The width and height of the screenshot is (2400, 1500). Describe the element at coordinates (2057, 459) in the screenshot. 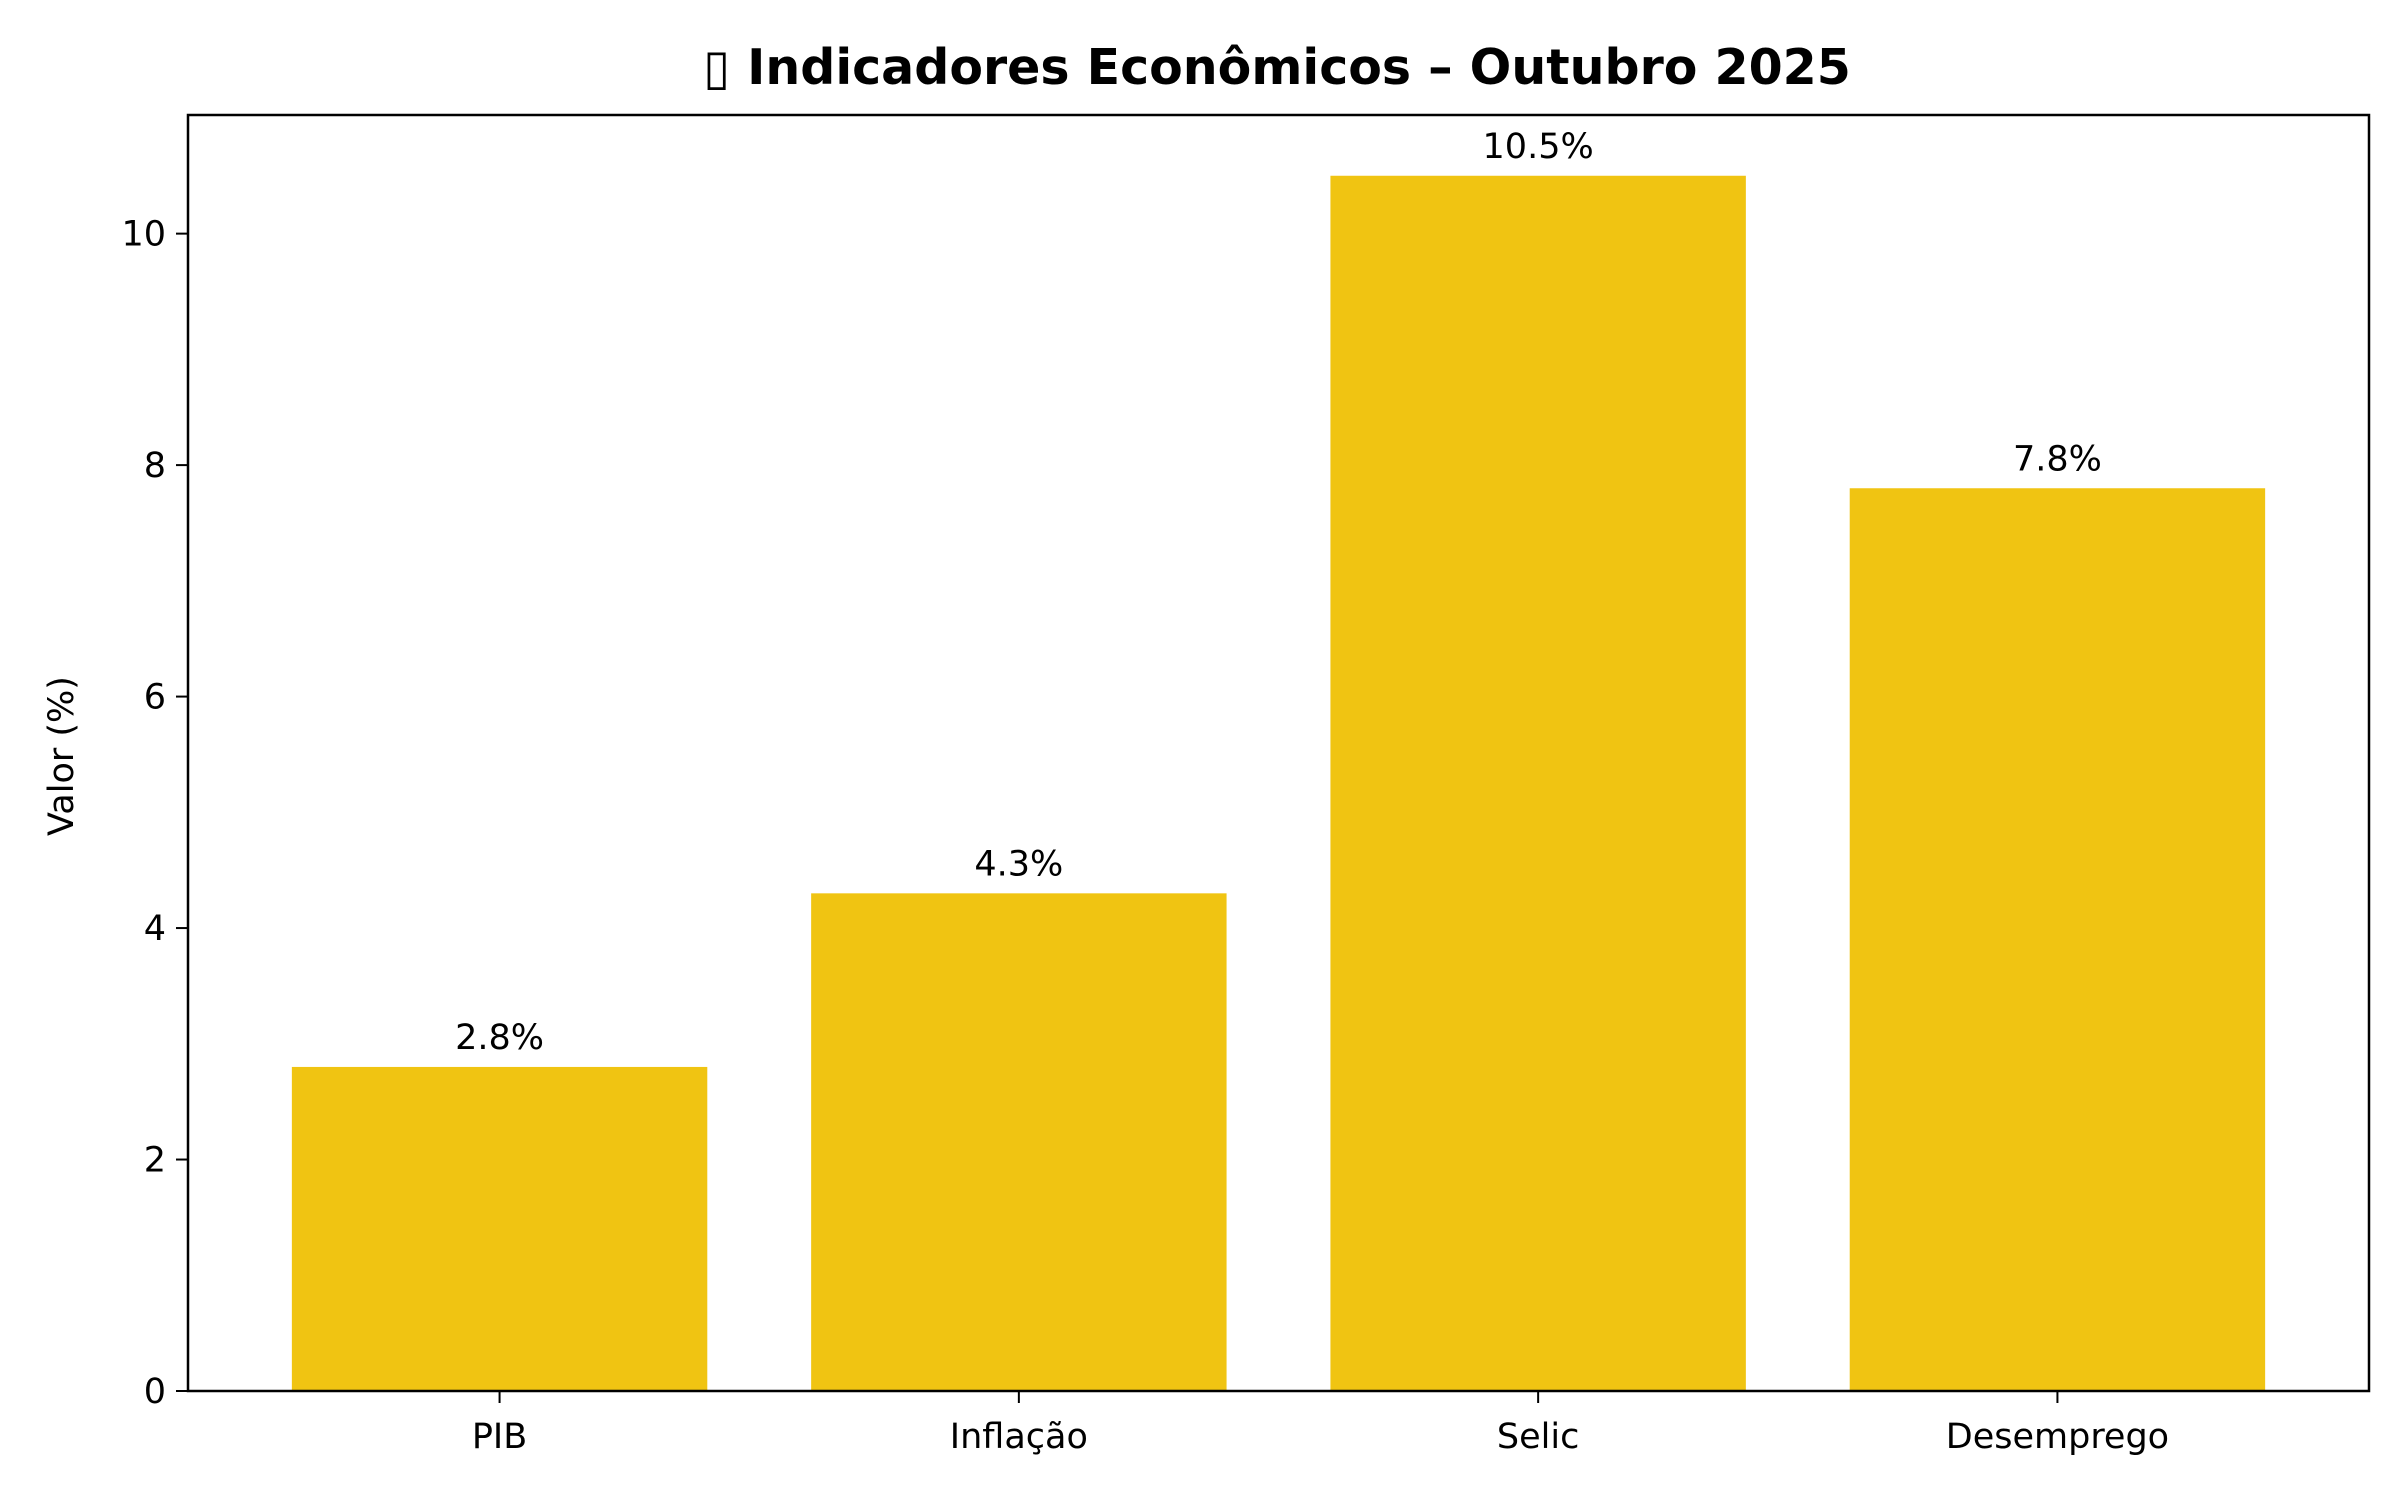

I see `data-label-3: 7.8%` at that location.